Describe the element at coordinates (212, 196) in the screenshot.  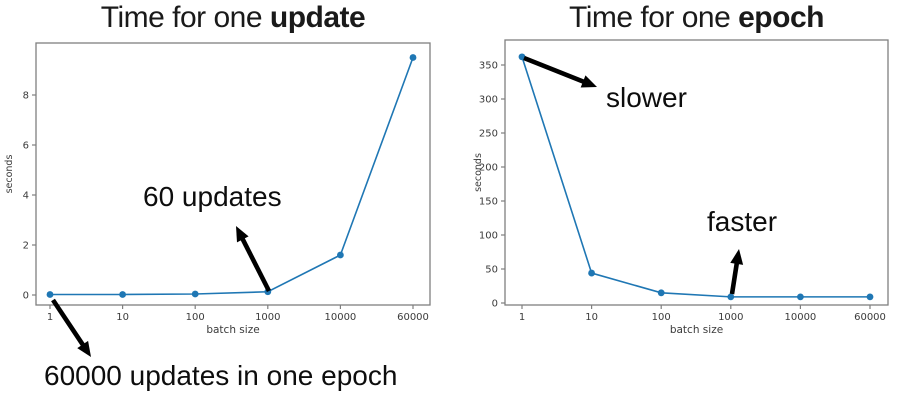
I see `annotation-60-updates: 60 updates` at that location.